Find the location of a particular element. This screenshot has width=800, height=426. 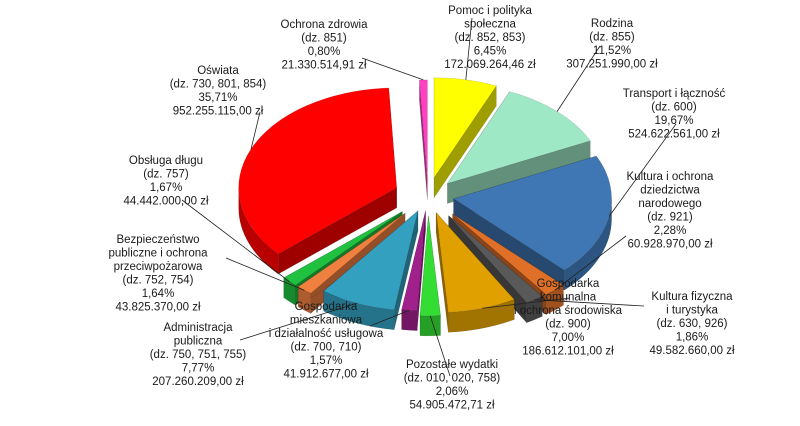

slice-label-5-line-5: 186.612.101,00 zł is located at coordinates (568, 352).